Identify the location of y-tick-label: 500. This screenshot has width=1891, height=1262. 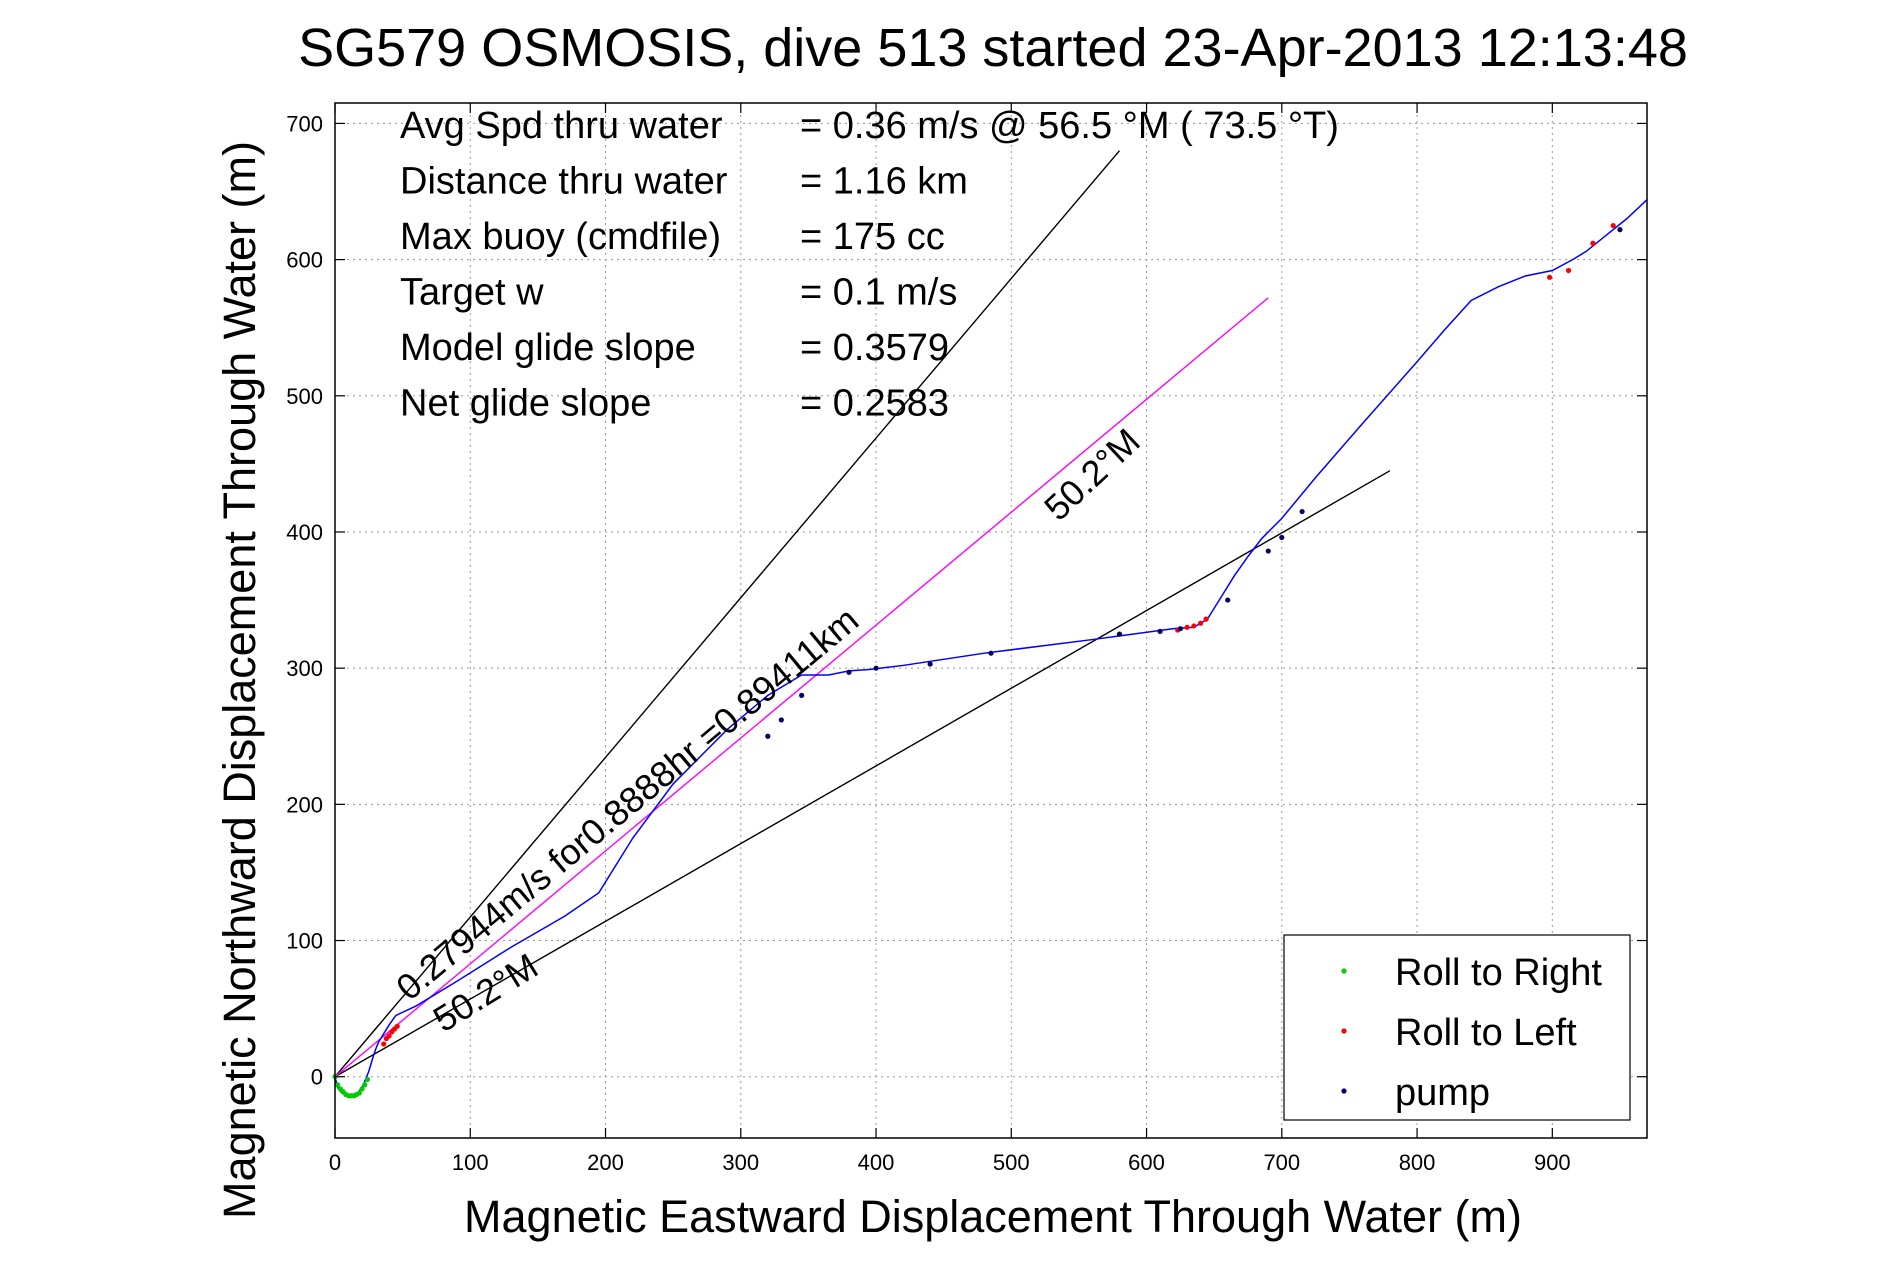
(304, 396).